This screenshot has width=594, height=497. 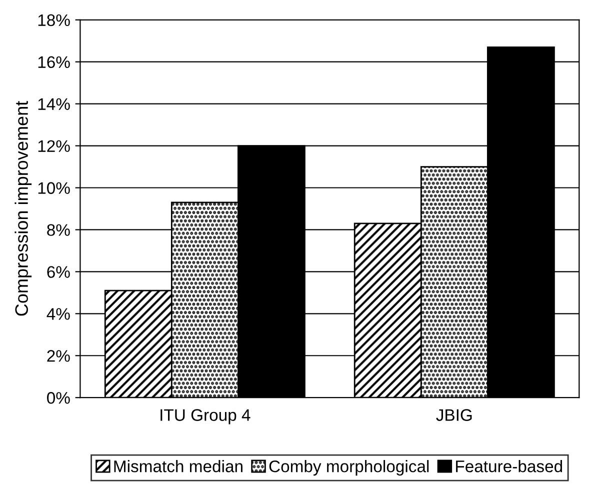 I want to click on legend-label: Comby morphological, so click(x=349, y=468).